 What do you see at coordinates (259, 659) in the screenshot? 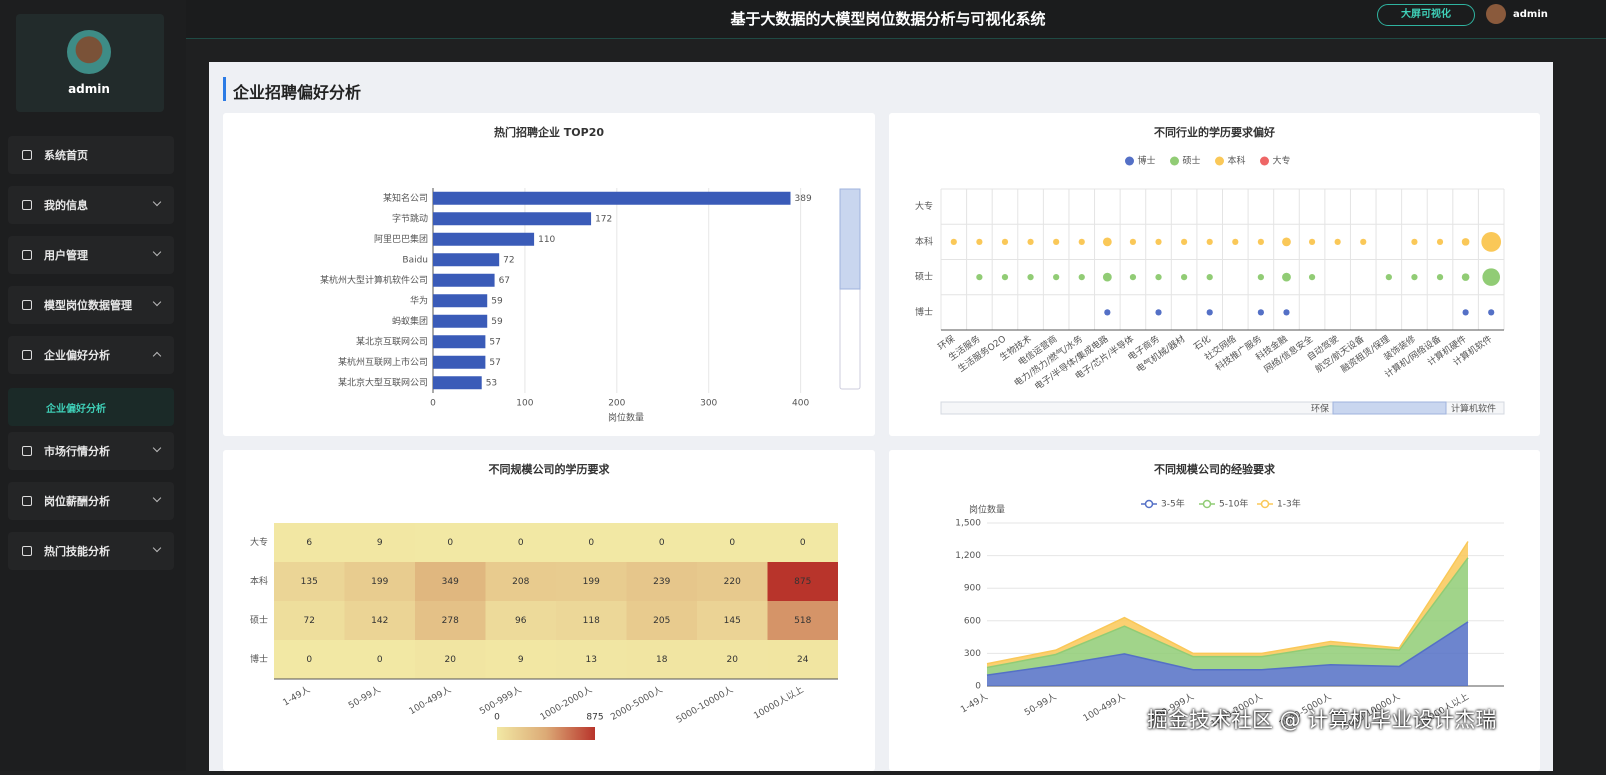
I see `y-tick-label: 博士` at bounding box center [259, 659].